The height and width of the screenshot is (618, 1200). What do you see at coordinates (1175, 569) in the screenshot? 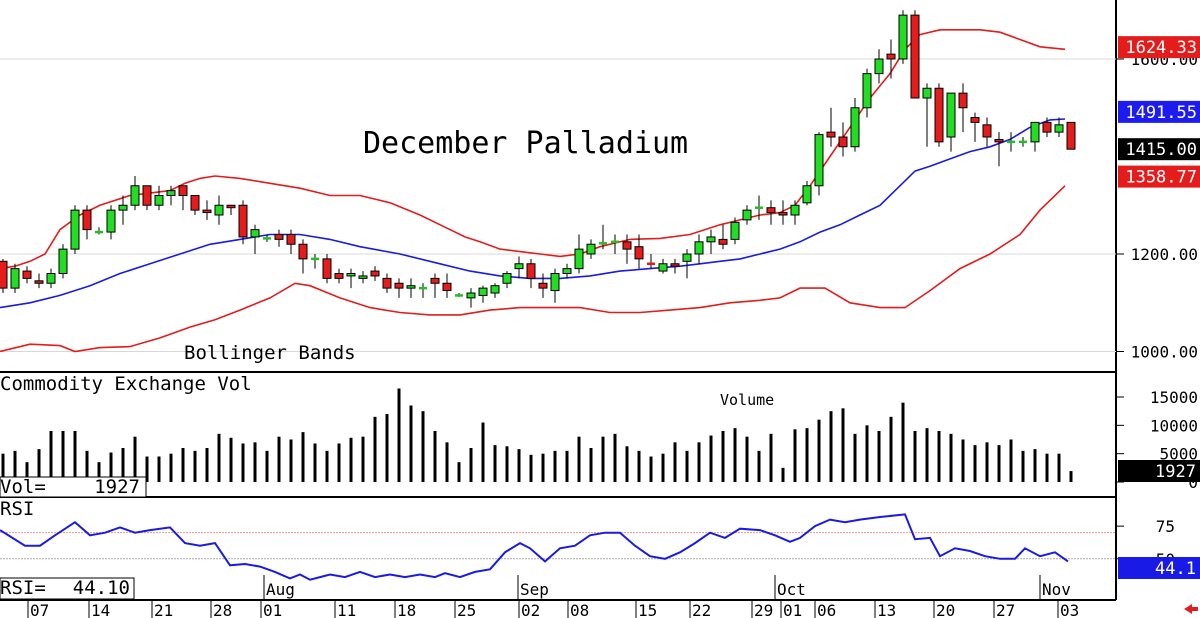
I see `rsi-tag-text: 44.1` at bounding box center [1175, 569].